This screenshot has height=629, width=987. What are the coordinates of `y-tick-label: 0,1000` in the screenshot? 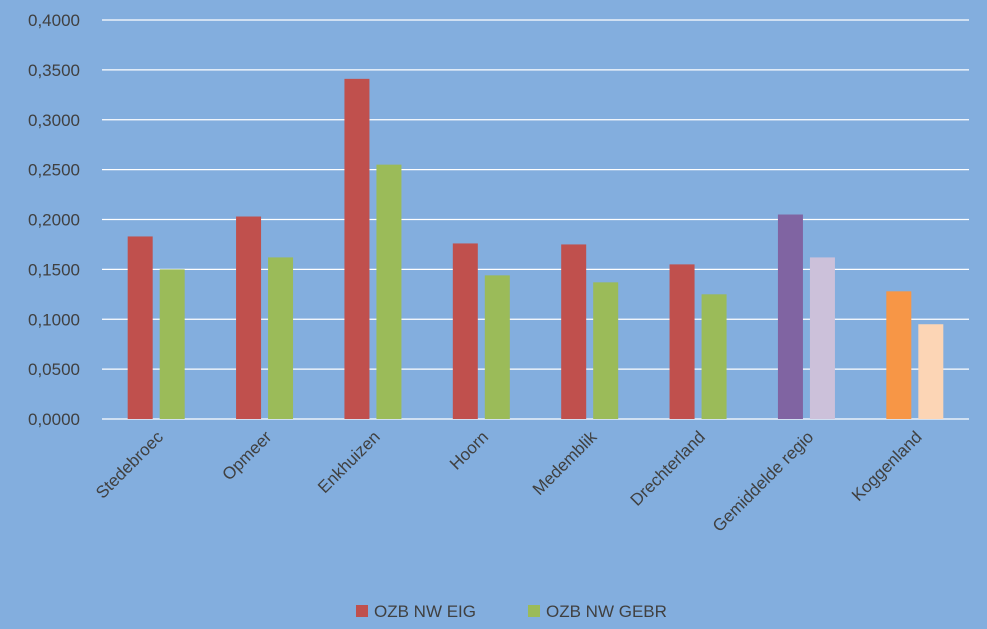 It's located at (54, 319).